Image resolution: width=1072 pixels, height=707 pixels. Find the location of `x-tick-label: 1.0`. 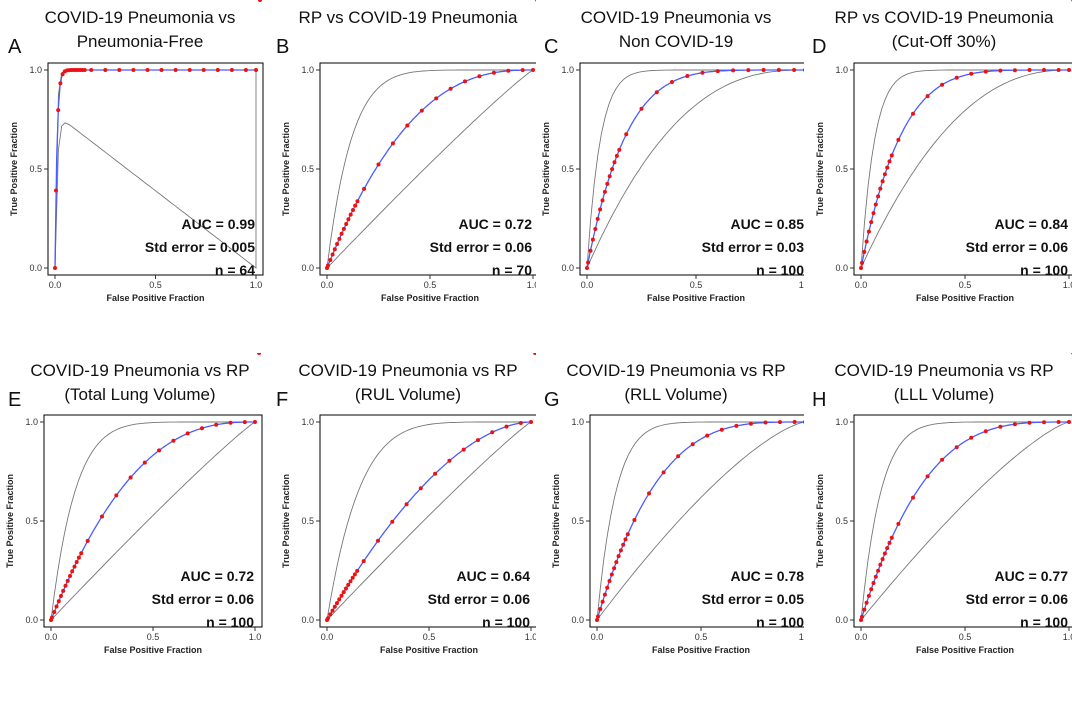

x-tick-label: 1.0 is located at coordinates (1067, 285).